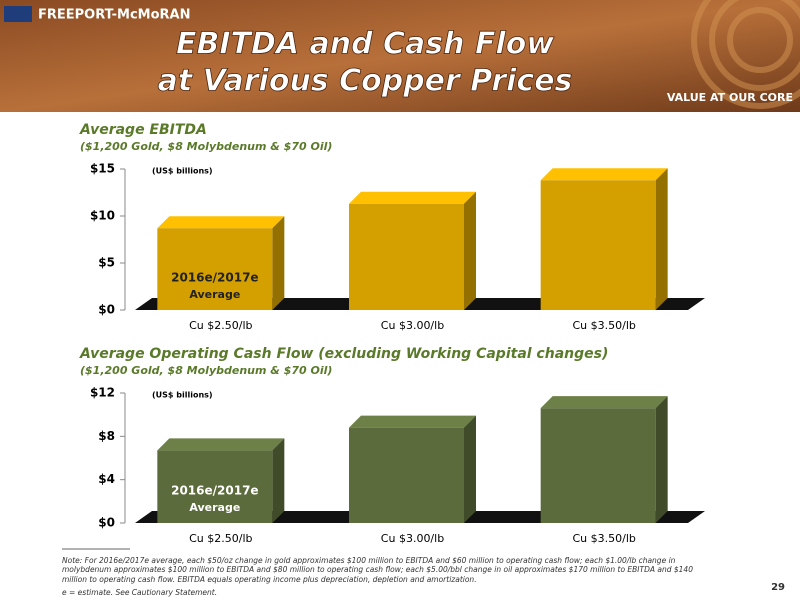 The width and height of the screenshot is (800, 600). I want to click on y-tick-label: $8, so click(106, 436).